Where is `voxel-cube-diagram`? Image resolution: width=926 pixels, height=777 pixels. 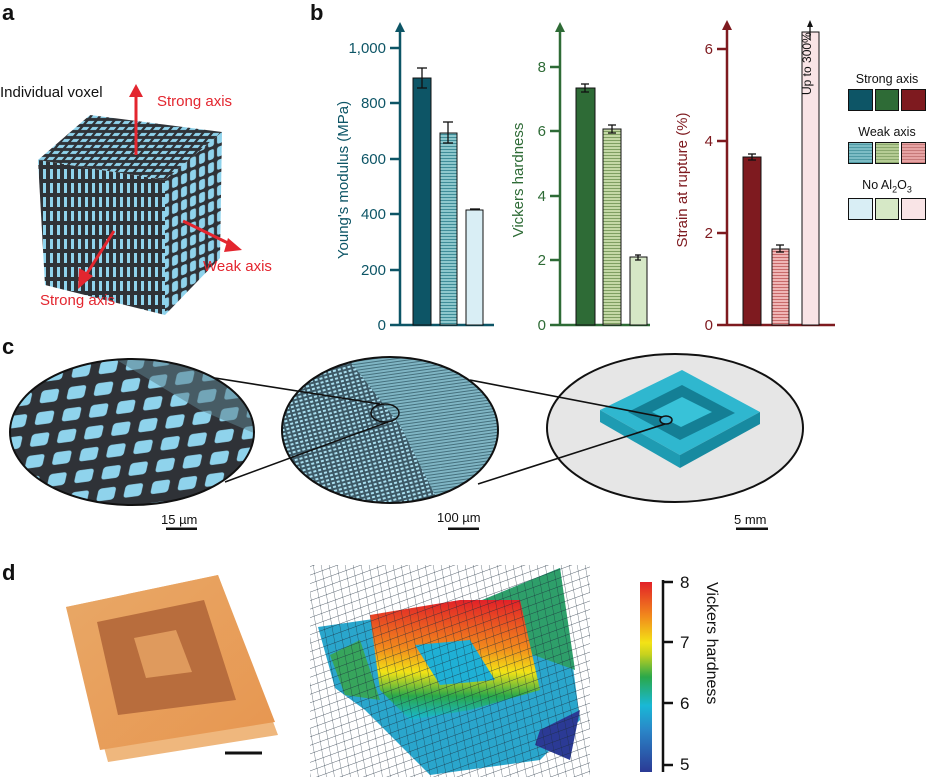
voxel-cube-diagram is located at coordinates (140, 199).